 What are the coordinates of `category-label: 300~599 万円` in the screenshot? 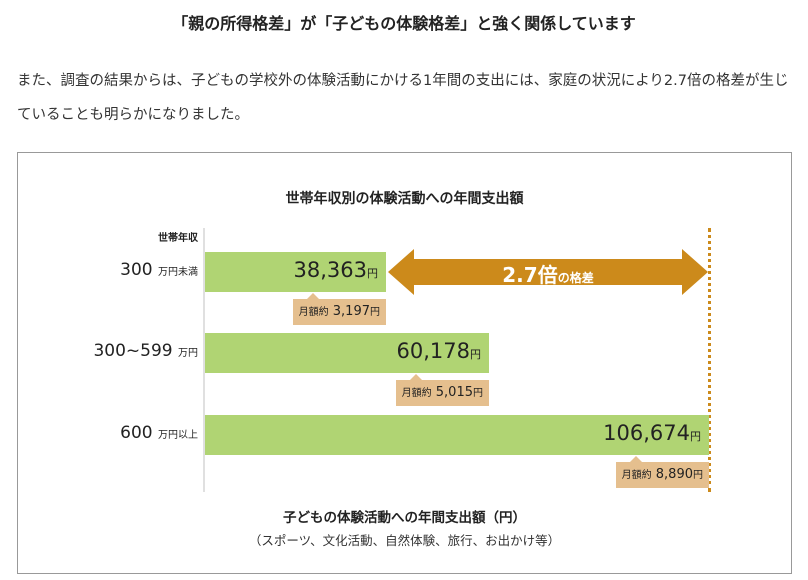 It's located at (129, 351).